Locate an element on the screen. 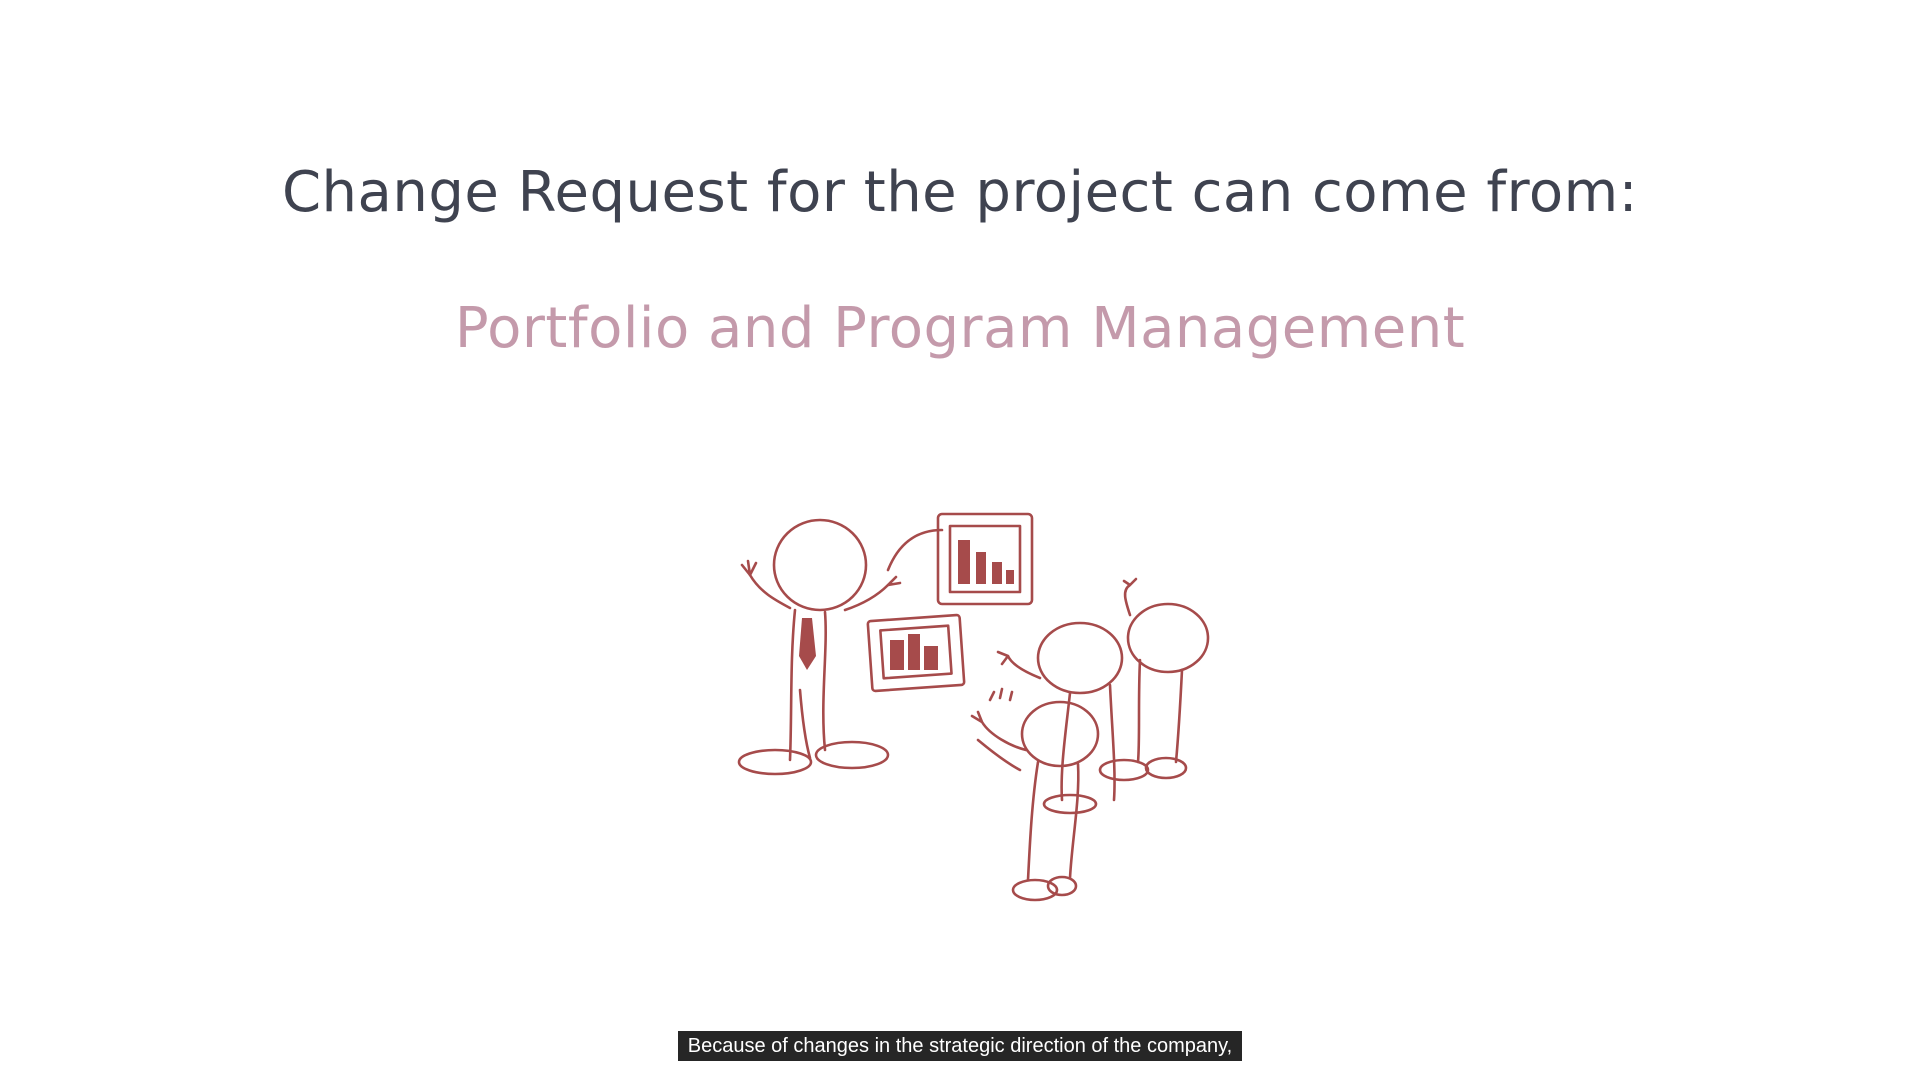 The width and height of the screenshot is (1920, 1080). presenter-with-audience-sketch-icon is located at coordinates (990, 710).